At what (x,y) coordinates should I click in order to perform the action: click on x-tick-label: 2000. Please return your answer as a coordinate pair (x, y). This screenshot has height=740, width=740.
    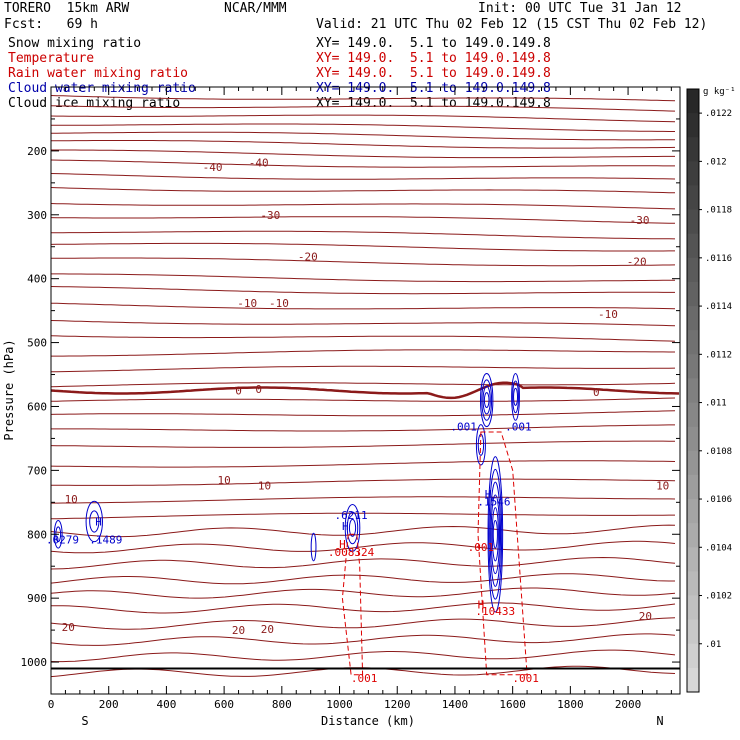
    Looking at the image, I should click on (628, 704).